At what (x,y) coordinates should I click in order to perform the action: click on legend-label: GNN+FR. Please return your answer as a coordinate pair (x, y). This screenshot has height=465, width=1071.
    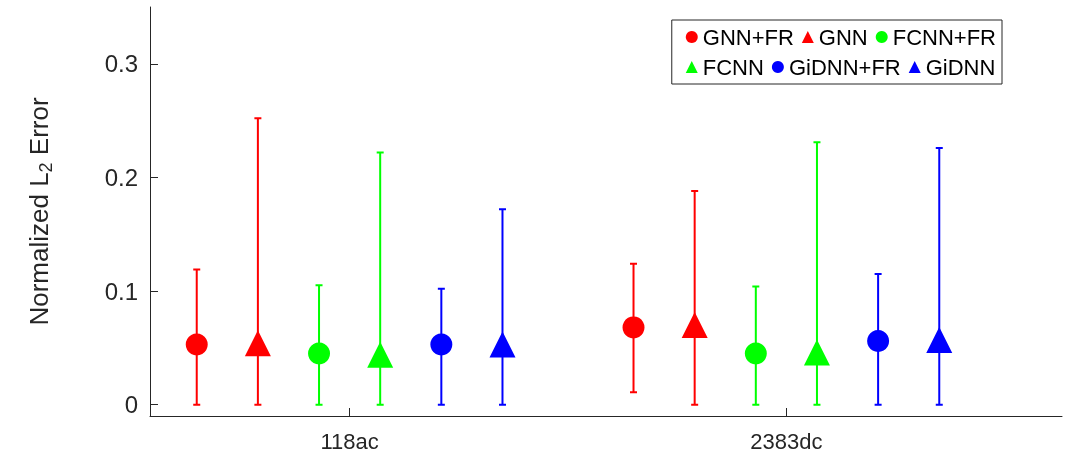
    Looking at the image, I should click on (748, 37).